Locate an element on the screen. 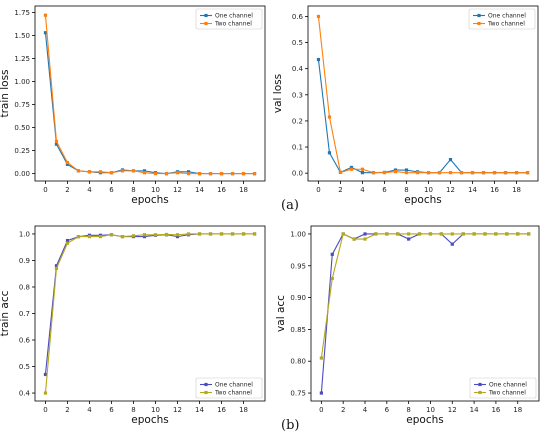  y-axis-label: val loss is located at coordinates (278, 93).